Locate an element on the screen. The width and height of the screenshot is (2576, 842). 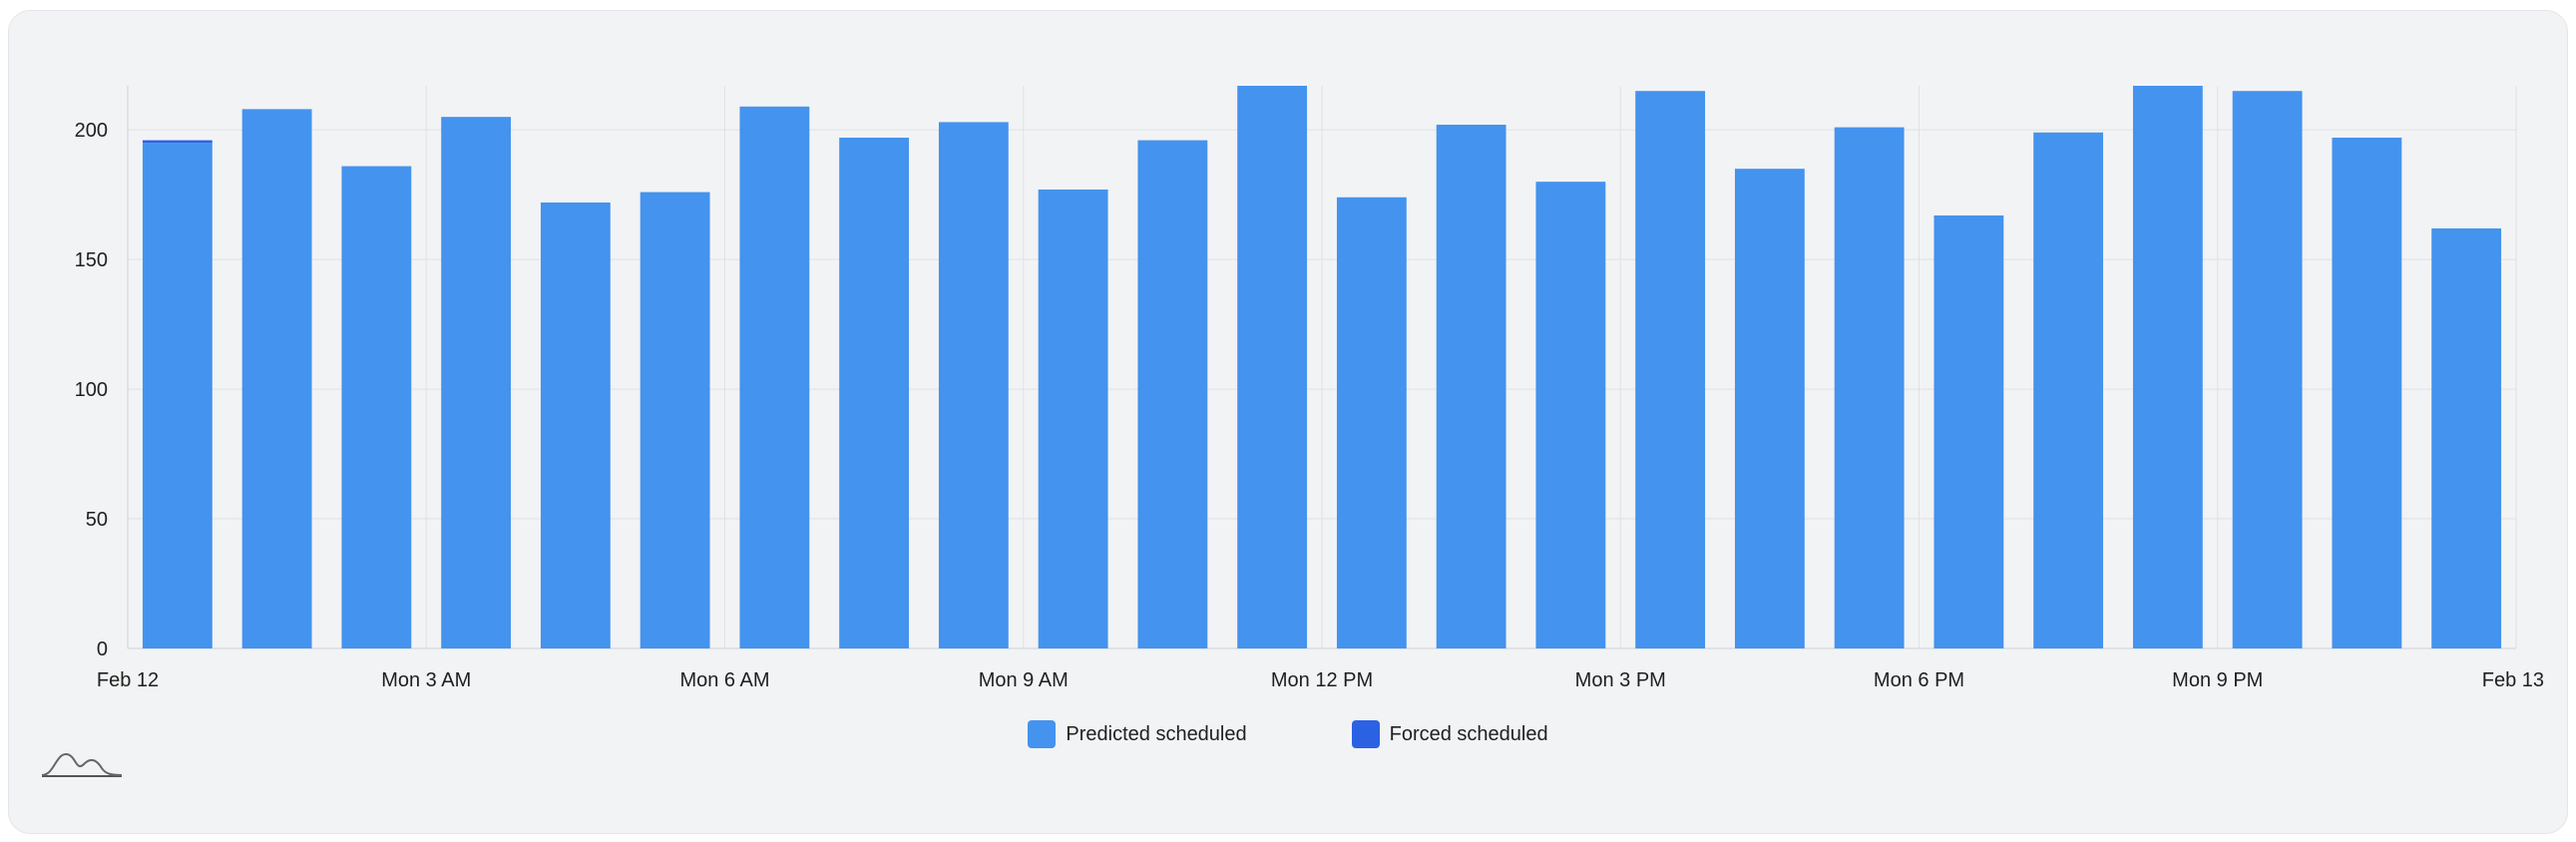
x-tick-label: Mon 9 PM is located at coordinates (2217, 680).